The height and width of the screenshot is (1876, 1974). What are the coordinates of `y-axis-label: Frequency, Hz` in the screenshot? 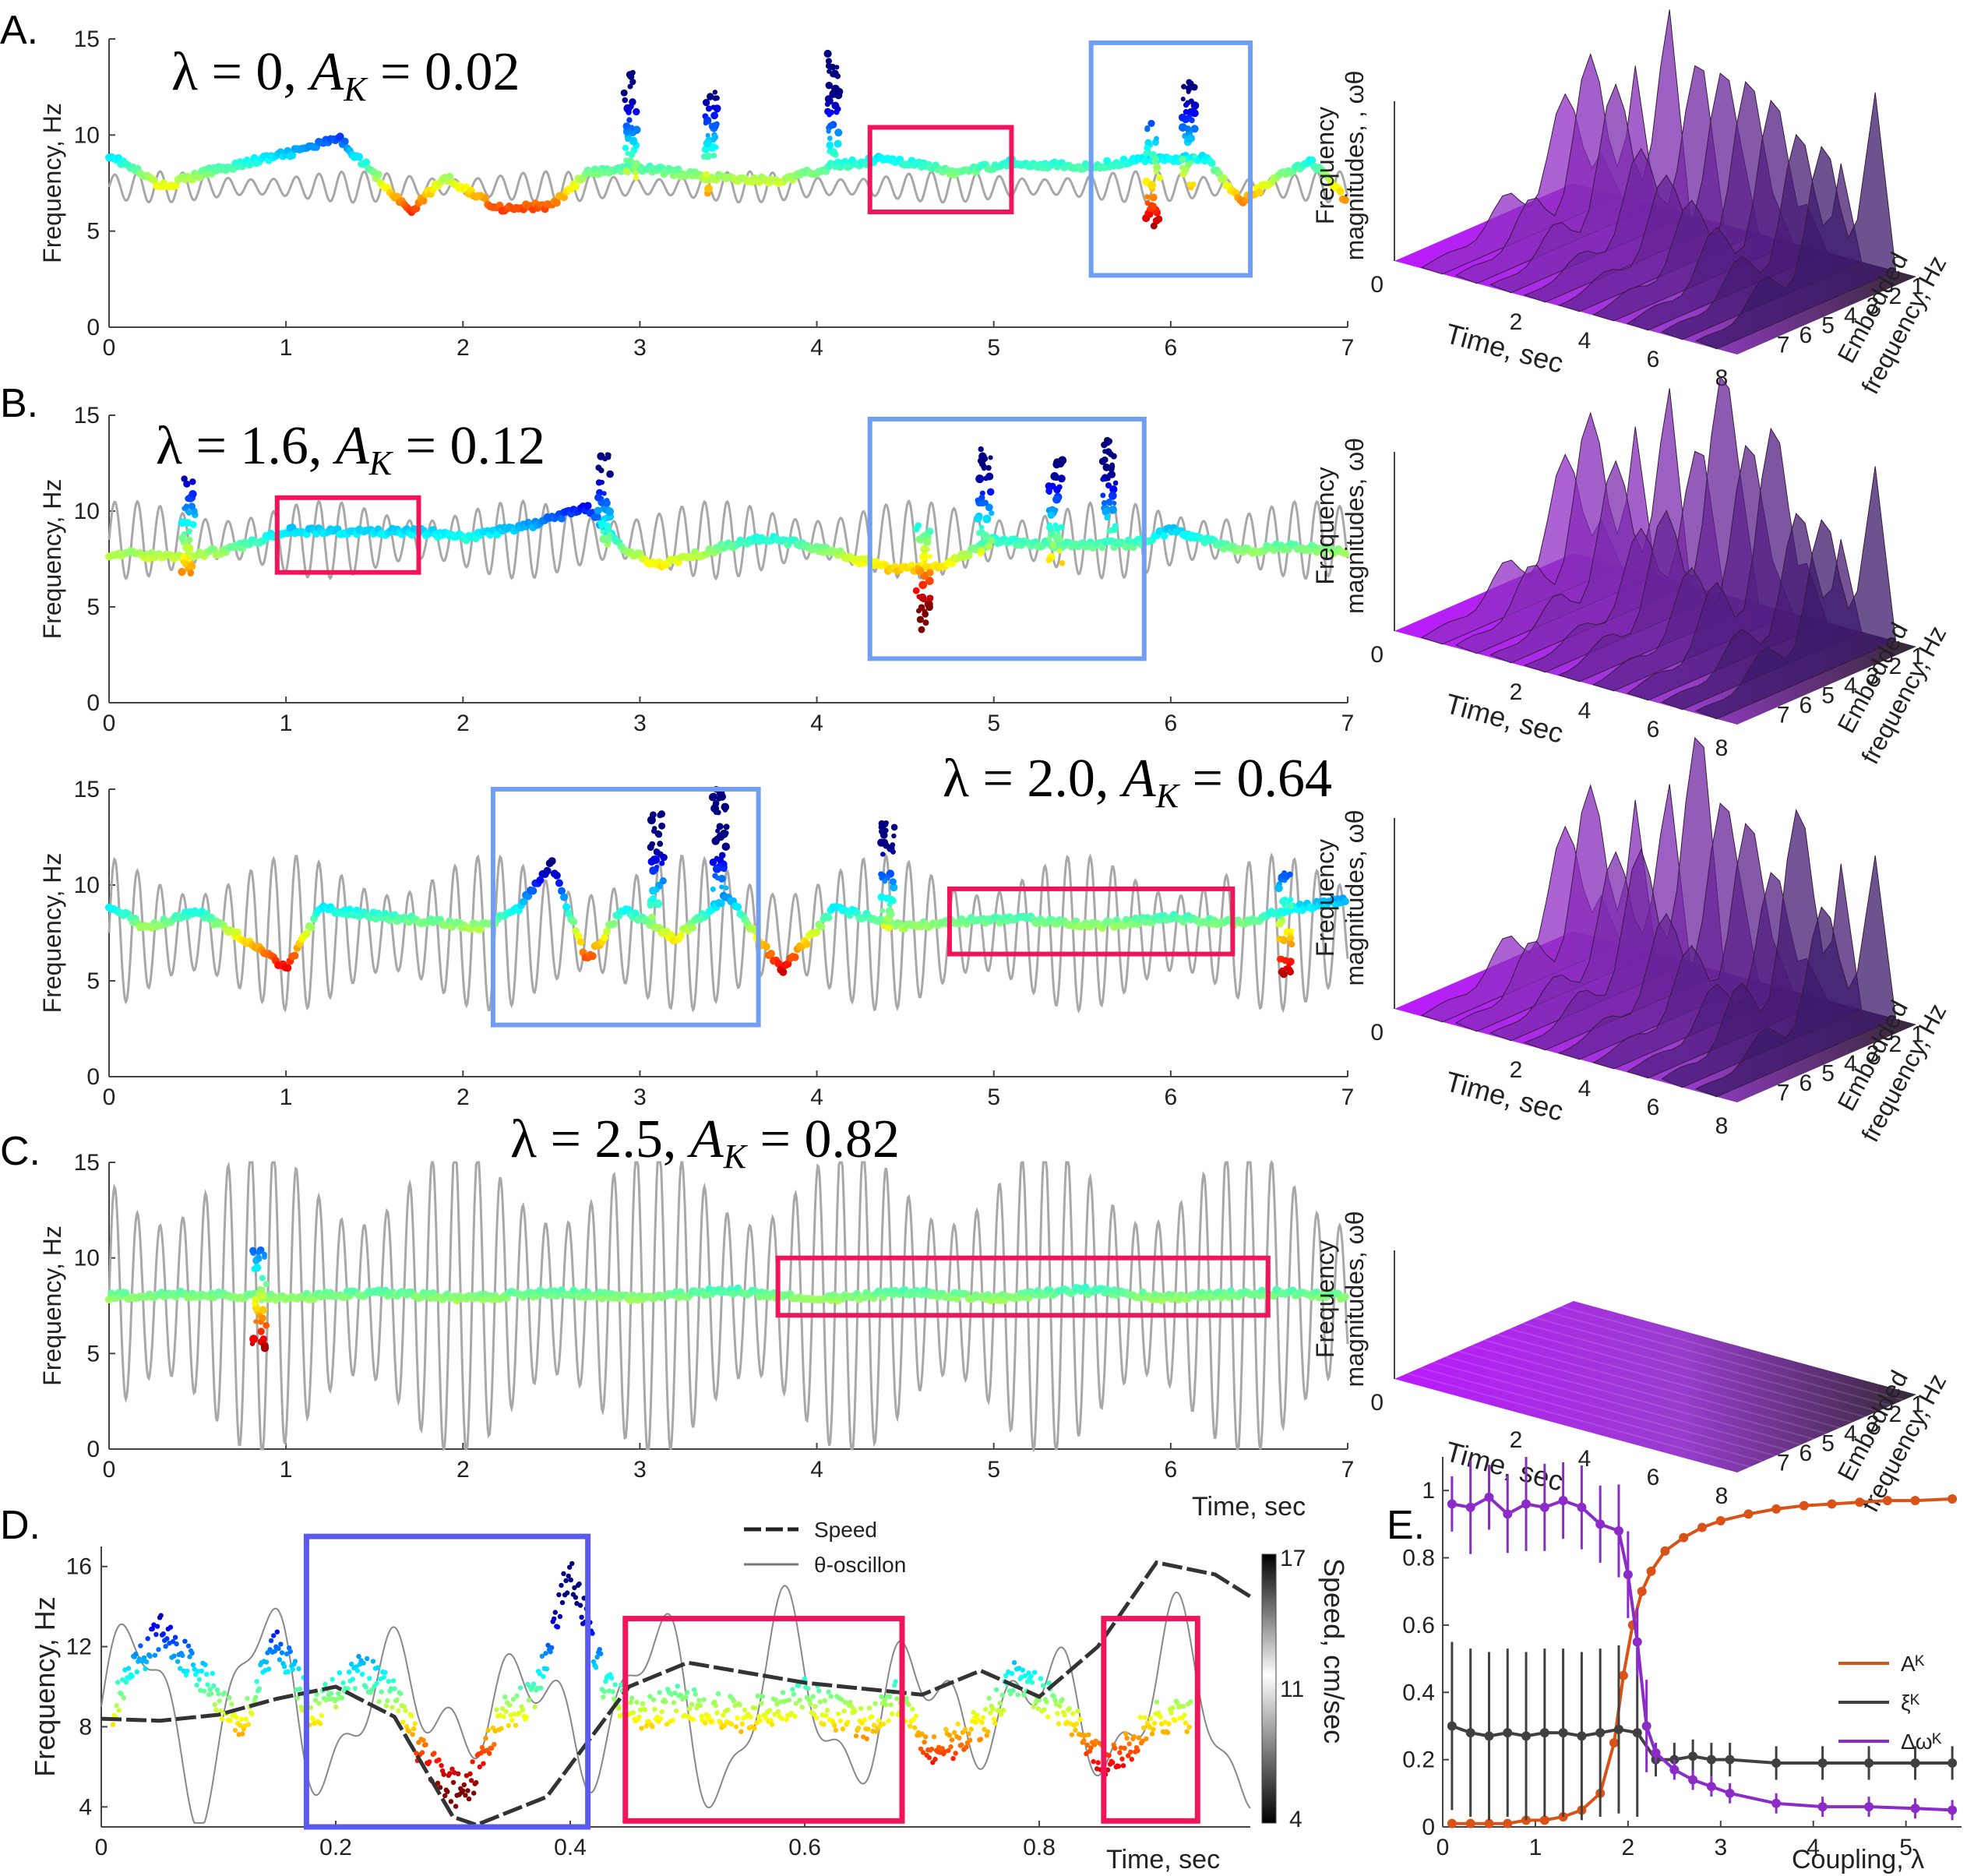 It's located at (45, 1686).